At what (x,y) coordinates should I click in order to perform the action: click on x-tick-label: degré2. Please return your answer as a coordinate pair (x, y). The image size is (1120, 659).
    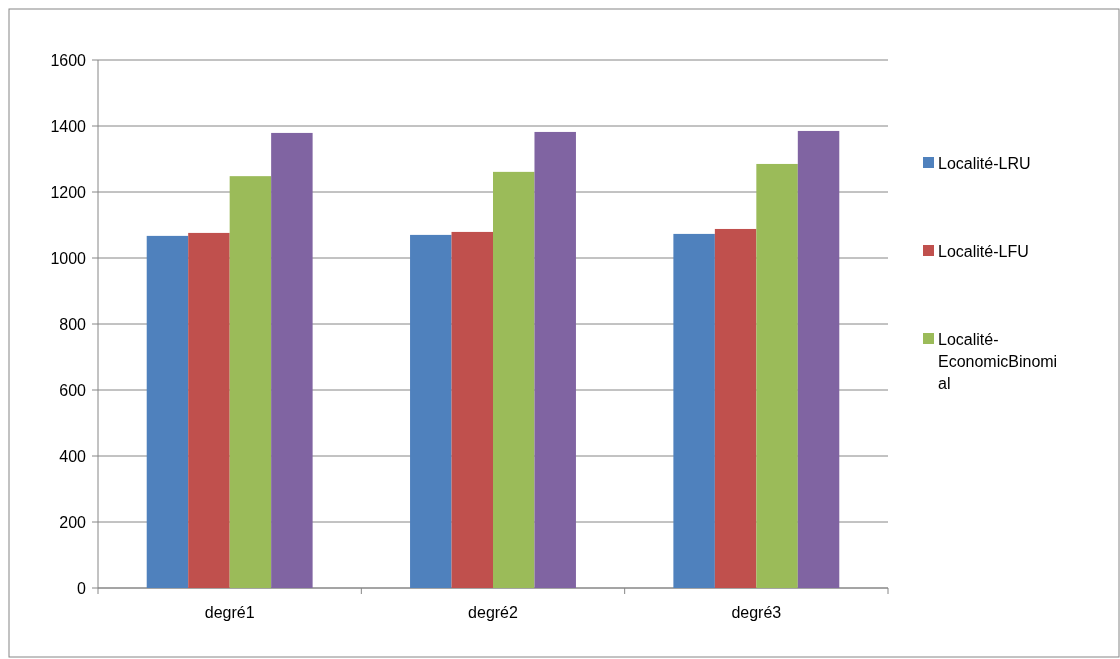
    Looking at the image, I should click on (493, 612).